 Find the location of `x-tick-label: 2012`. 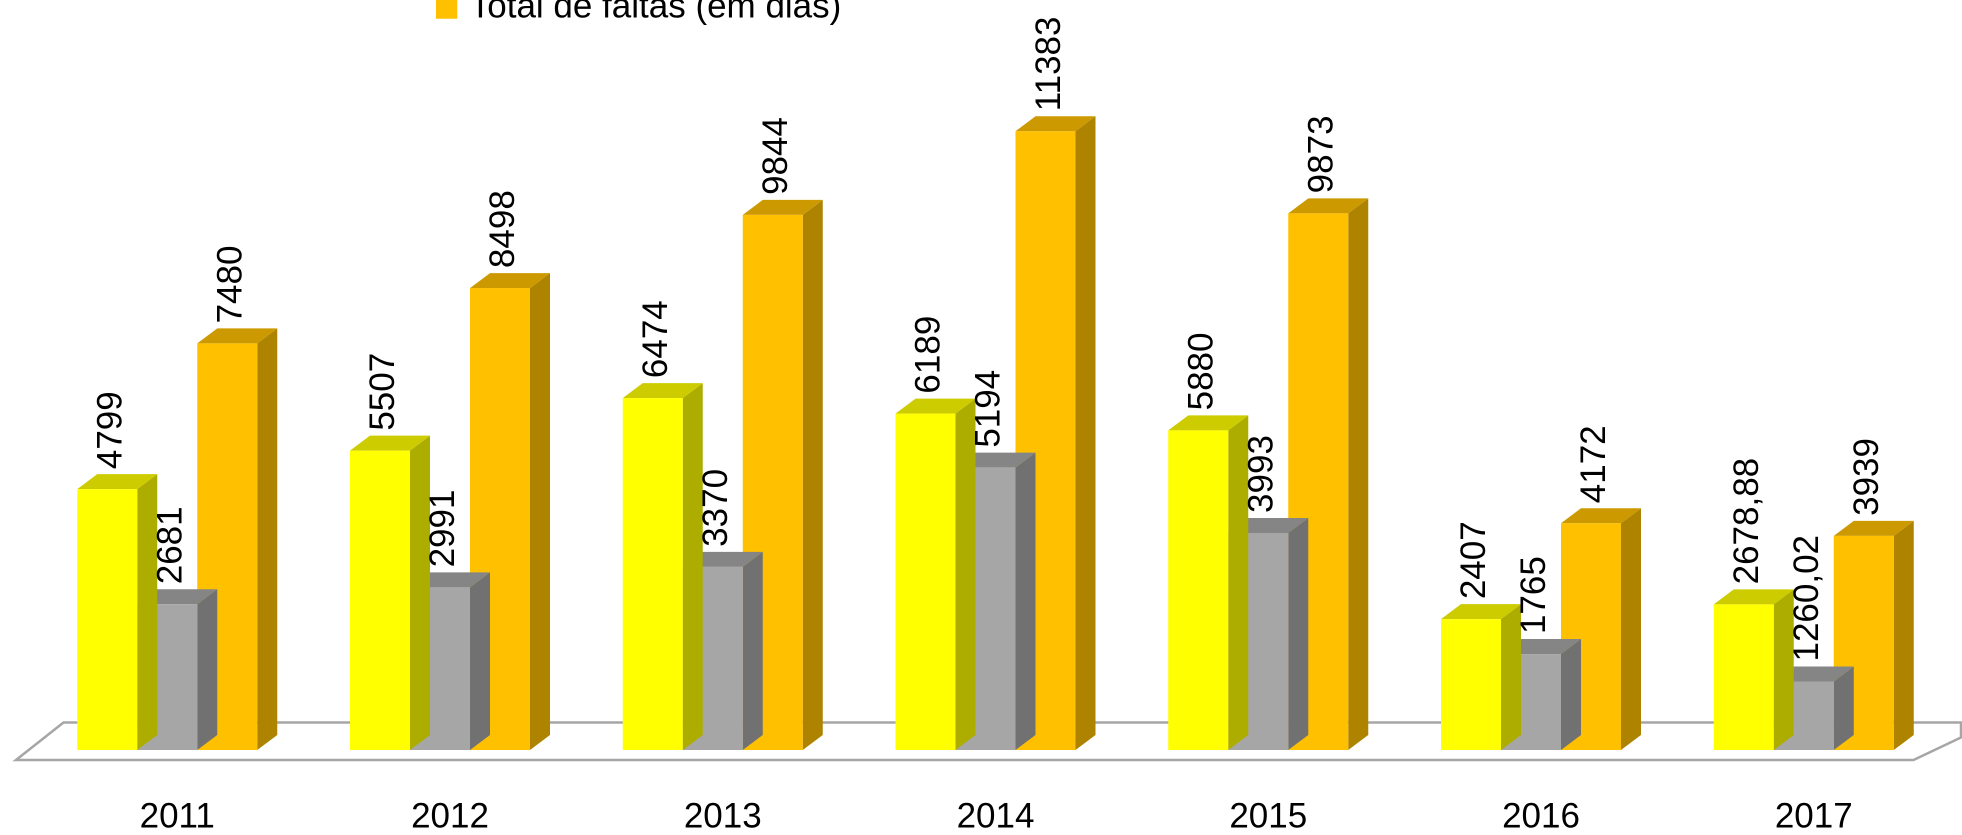

x-tick-label: 2012 is located at coordinates (450, 816).